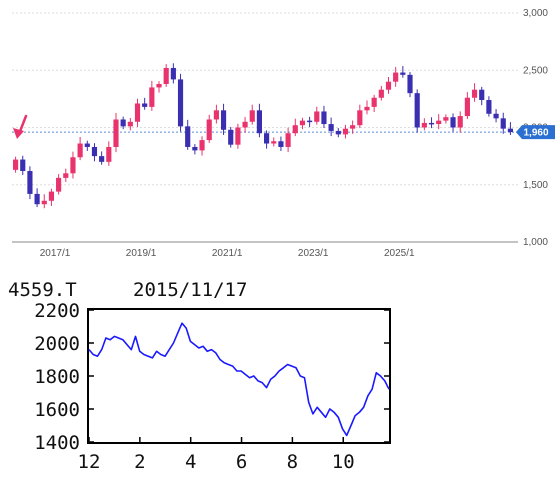 The width and height of the screenshot is (560, 482). I want to click on chart1-x-tick-label: 2023/1, so click(313, 253).